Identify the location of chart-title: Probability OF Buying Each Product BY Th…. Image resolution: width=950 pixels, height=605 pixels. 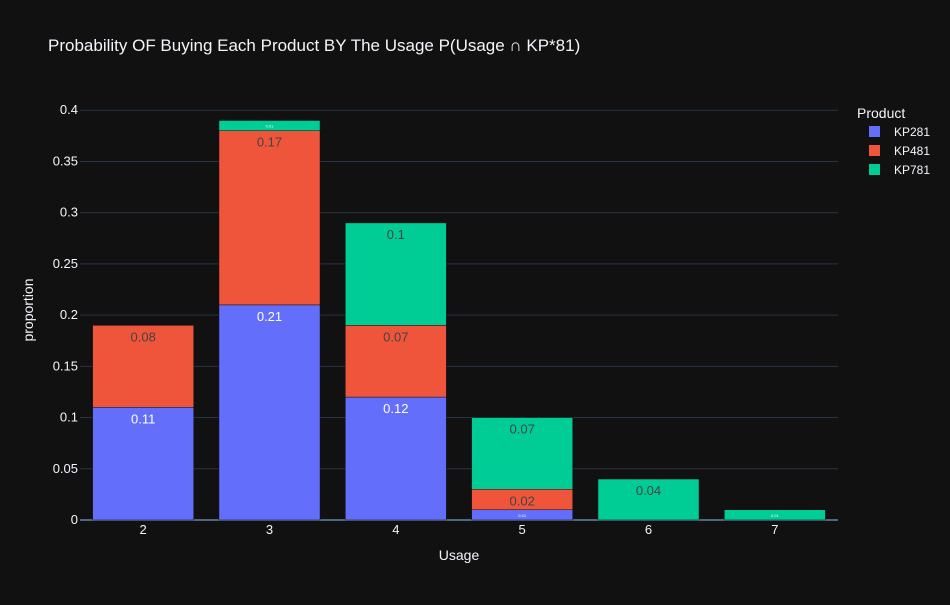
(314, 45).